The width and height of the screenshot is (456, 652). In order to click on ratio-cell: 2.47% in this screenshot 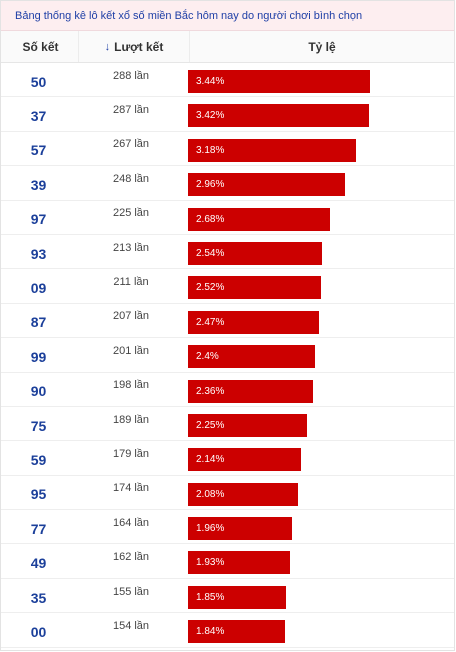, I will do `click(320, 320)`.